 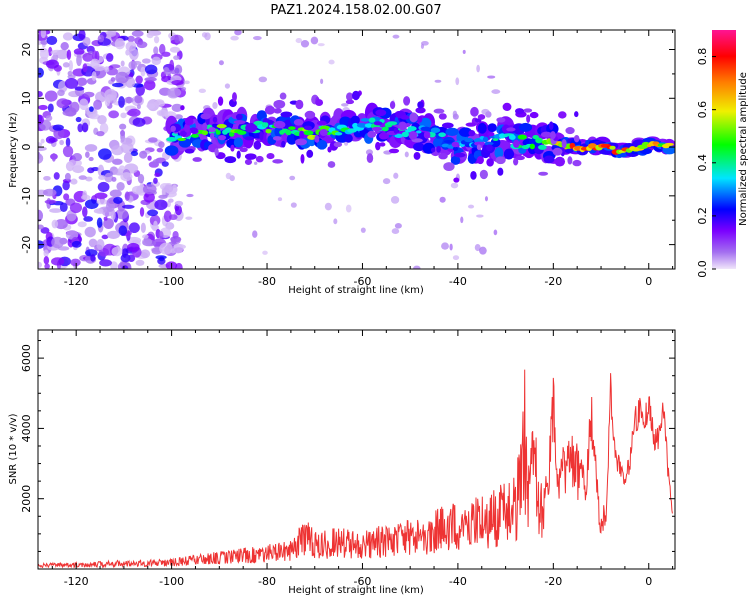 What do you see at coordinates (26, 499) in the screenshot?
I see `y-tick-label: 2000` at bounding box center [26, 499].